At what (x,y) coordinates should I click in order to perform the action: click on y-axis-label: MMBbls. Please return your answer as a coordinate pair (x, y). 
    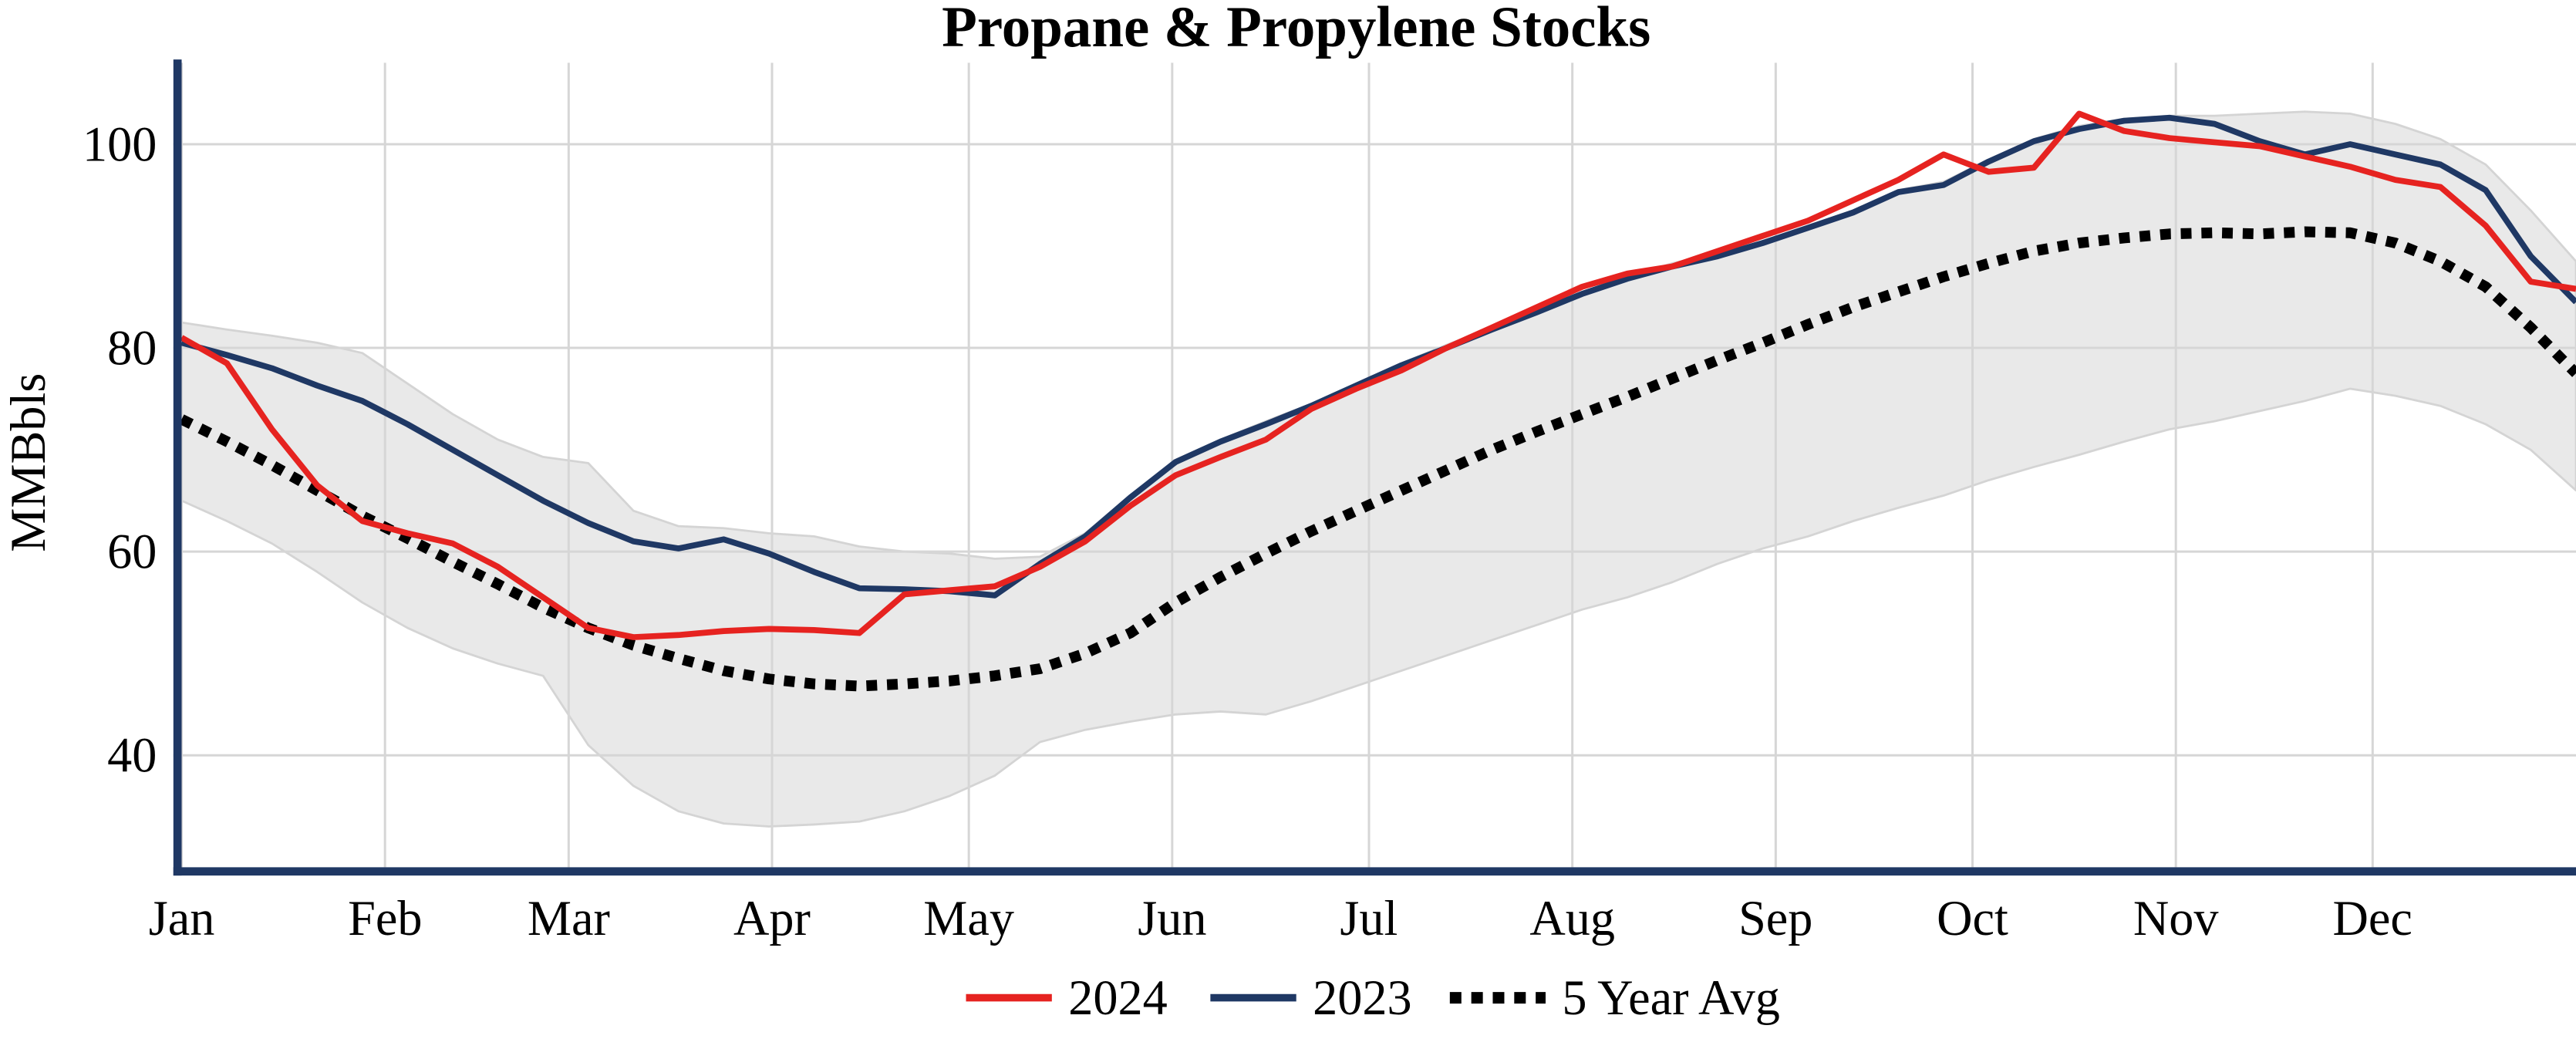
    Looking at the image, I should click on (28, 462).